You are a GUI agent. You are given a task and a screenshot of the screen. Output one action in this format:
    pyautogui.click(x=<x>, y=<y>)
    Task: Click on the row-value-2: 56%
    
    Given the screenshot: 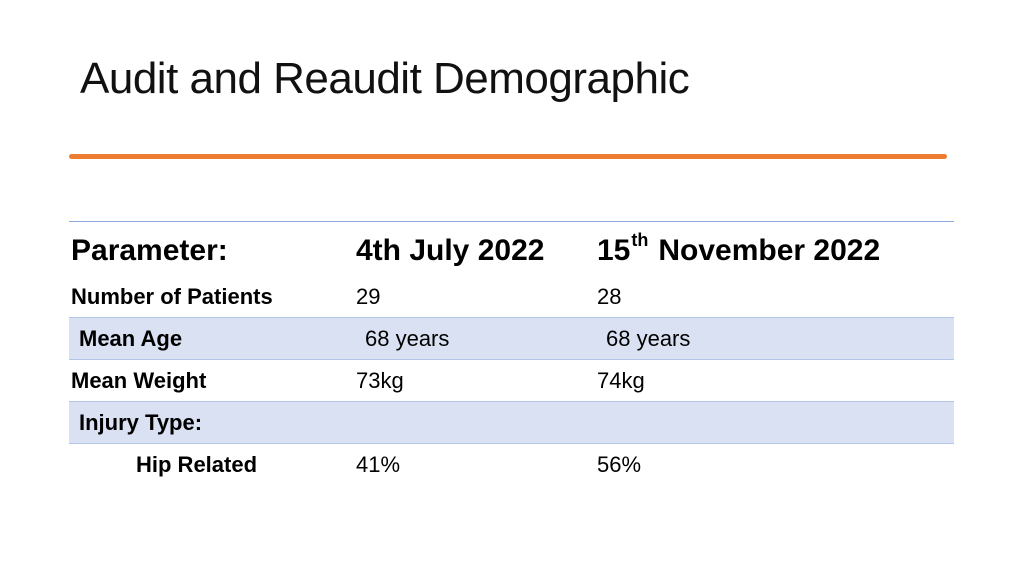 What is the action you would take?
    pyautogui.click(x=619, y=464)
    